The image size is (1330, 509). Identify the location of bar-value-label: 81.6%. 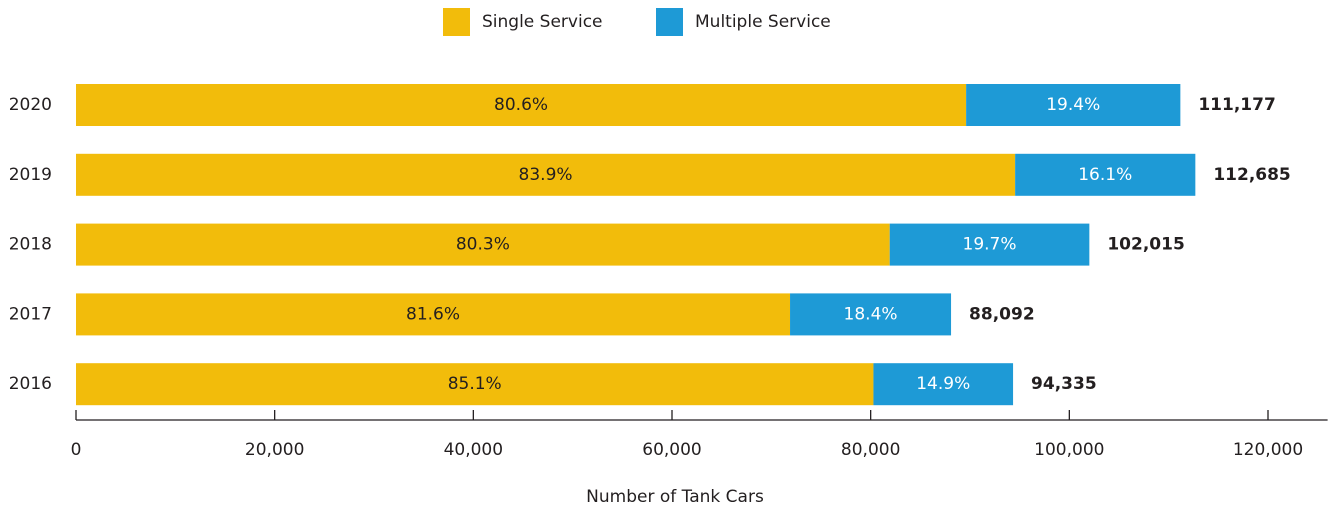
(433, 314).